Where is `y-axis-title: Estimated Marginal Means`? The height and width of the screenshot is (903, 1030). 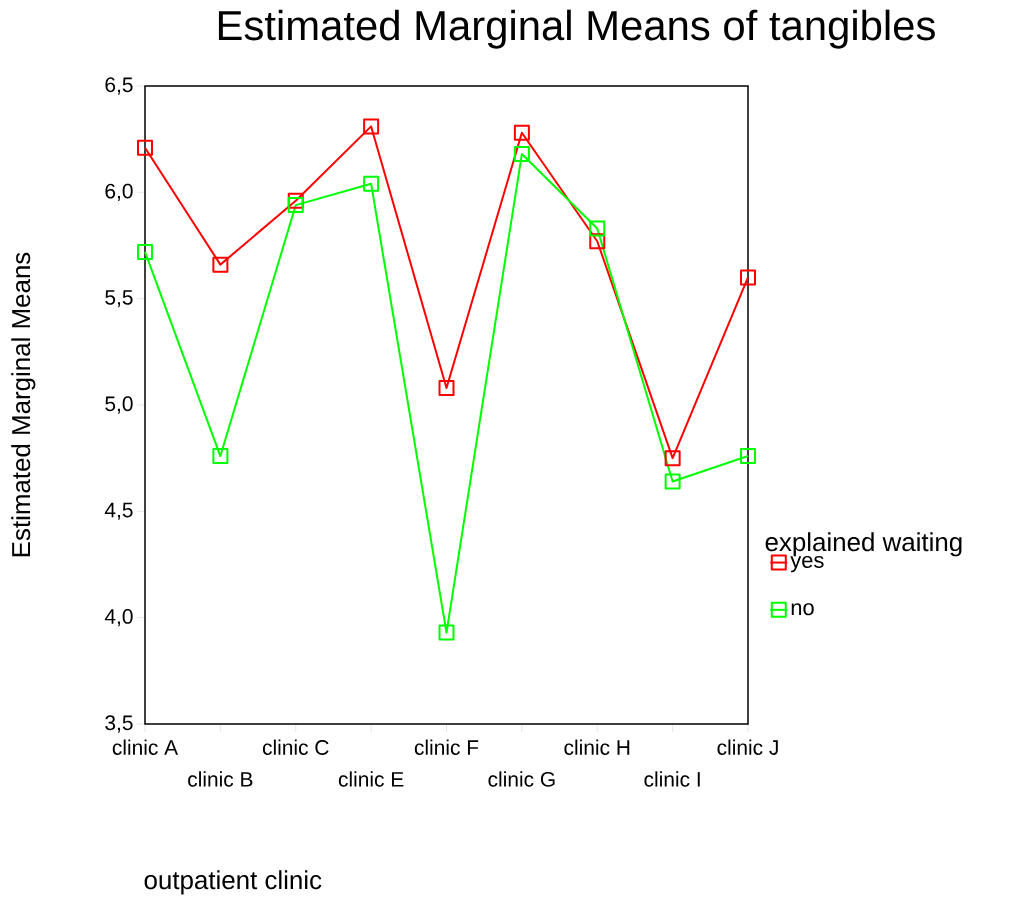 y-axis-title: Estimated Marginal Means is located at coordinates (23, 404).